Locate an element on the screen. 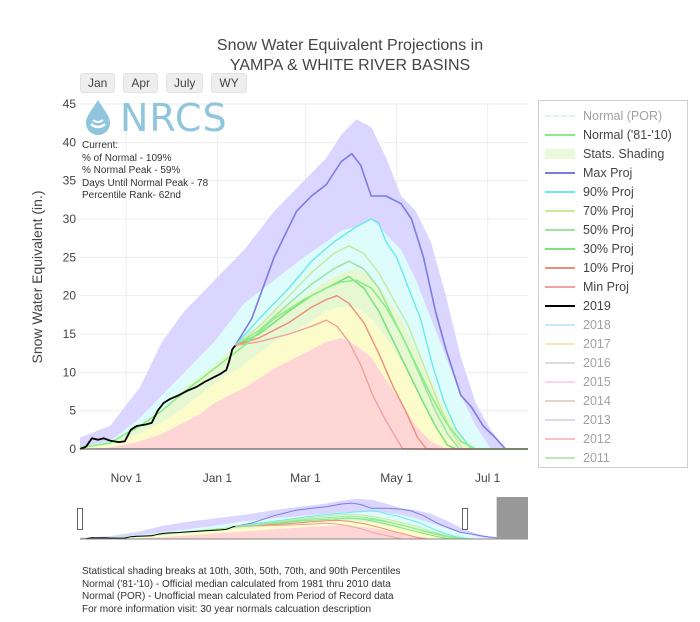 Image resolution: width=700 pixels, height=622 pixels. x-tick-label: Jul 1 is located at coordinates (488, 478).